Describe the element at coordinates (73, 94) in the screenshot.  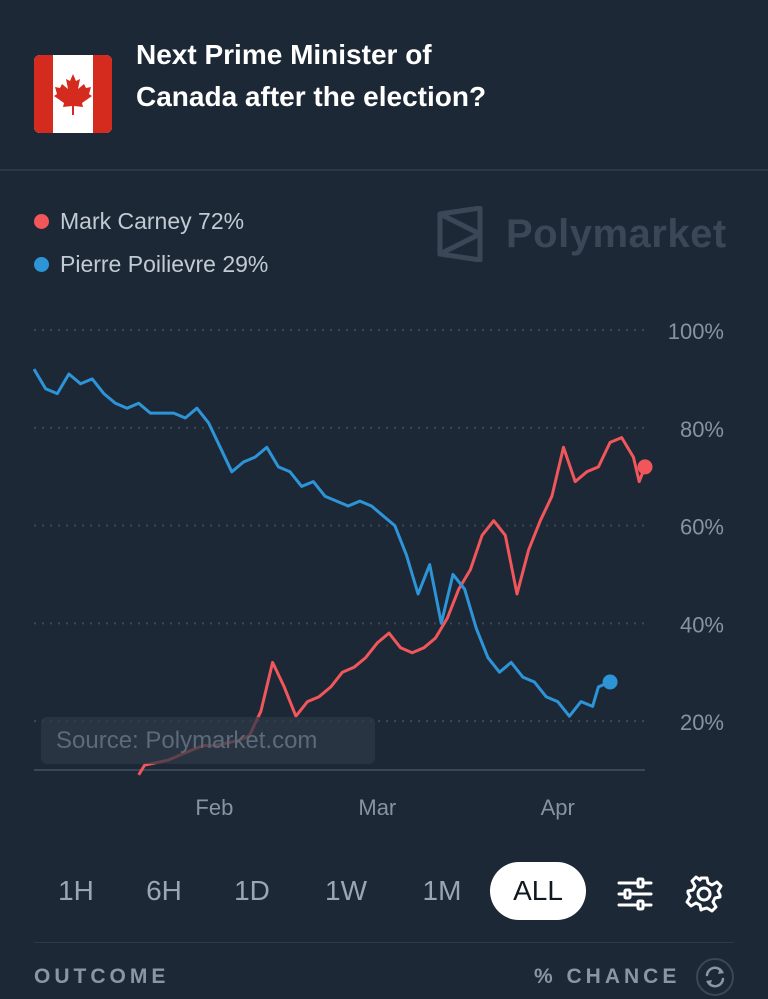
I see `canada-flag-icon` at that location.